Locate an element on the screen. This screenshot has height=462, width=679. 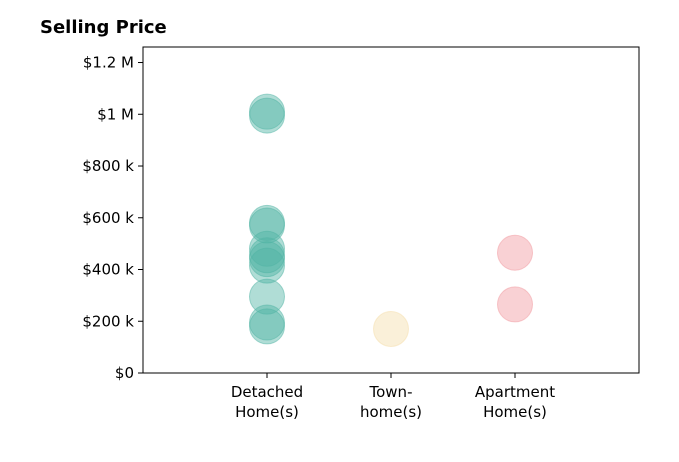
x-tick-label: Town-home(s) is located at coordinates (391, 402).